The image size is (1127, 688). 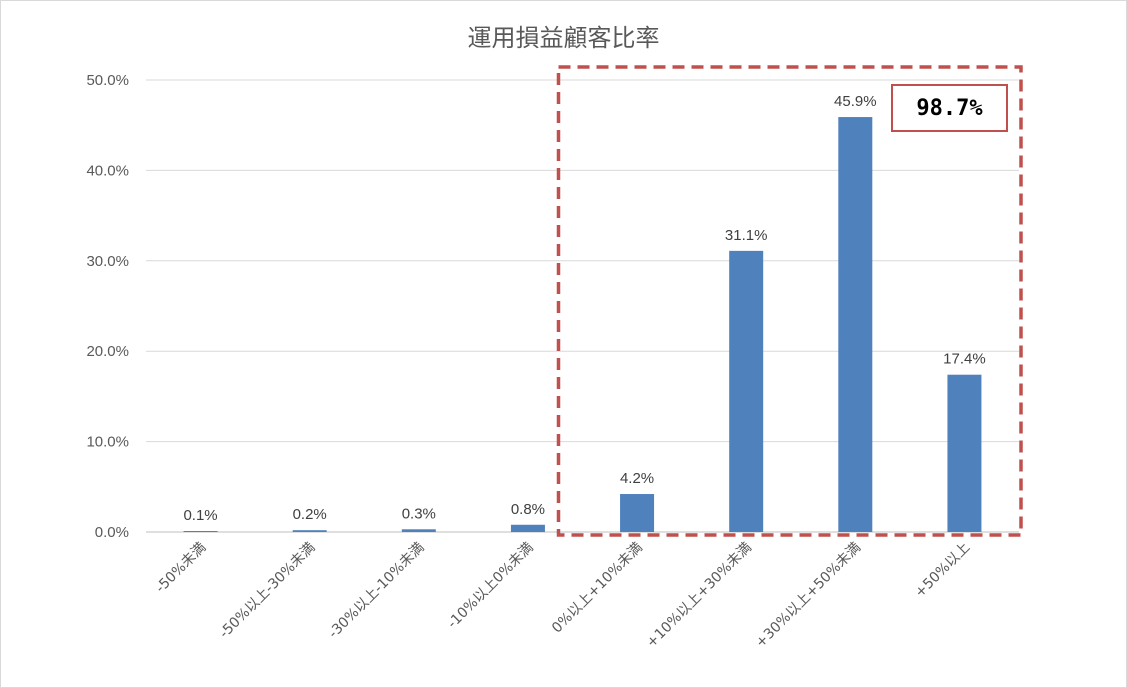 I want to click on y-tick-label: 0.0%, so click(x=112, y=532).